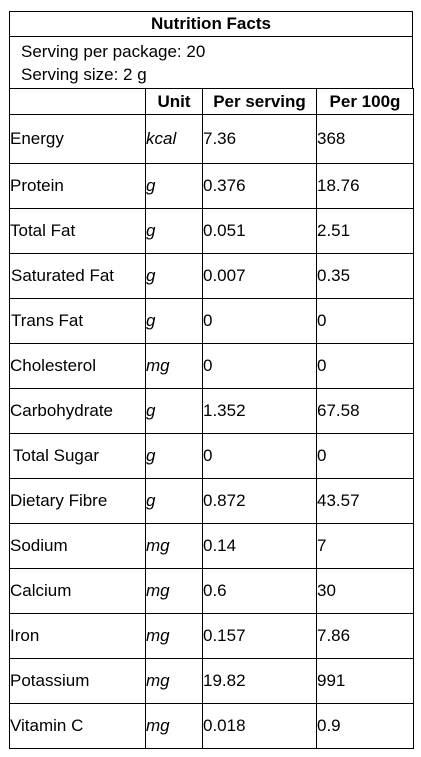 The width and height of the screenshot is (421, 757). Describe the element at coordinates (365, 139) in the screenshot. I see `per-100g-value: 368` at that location.